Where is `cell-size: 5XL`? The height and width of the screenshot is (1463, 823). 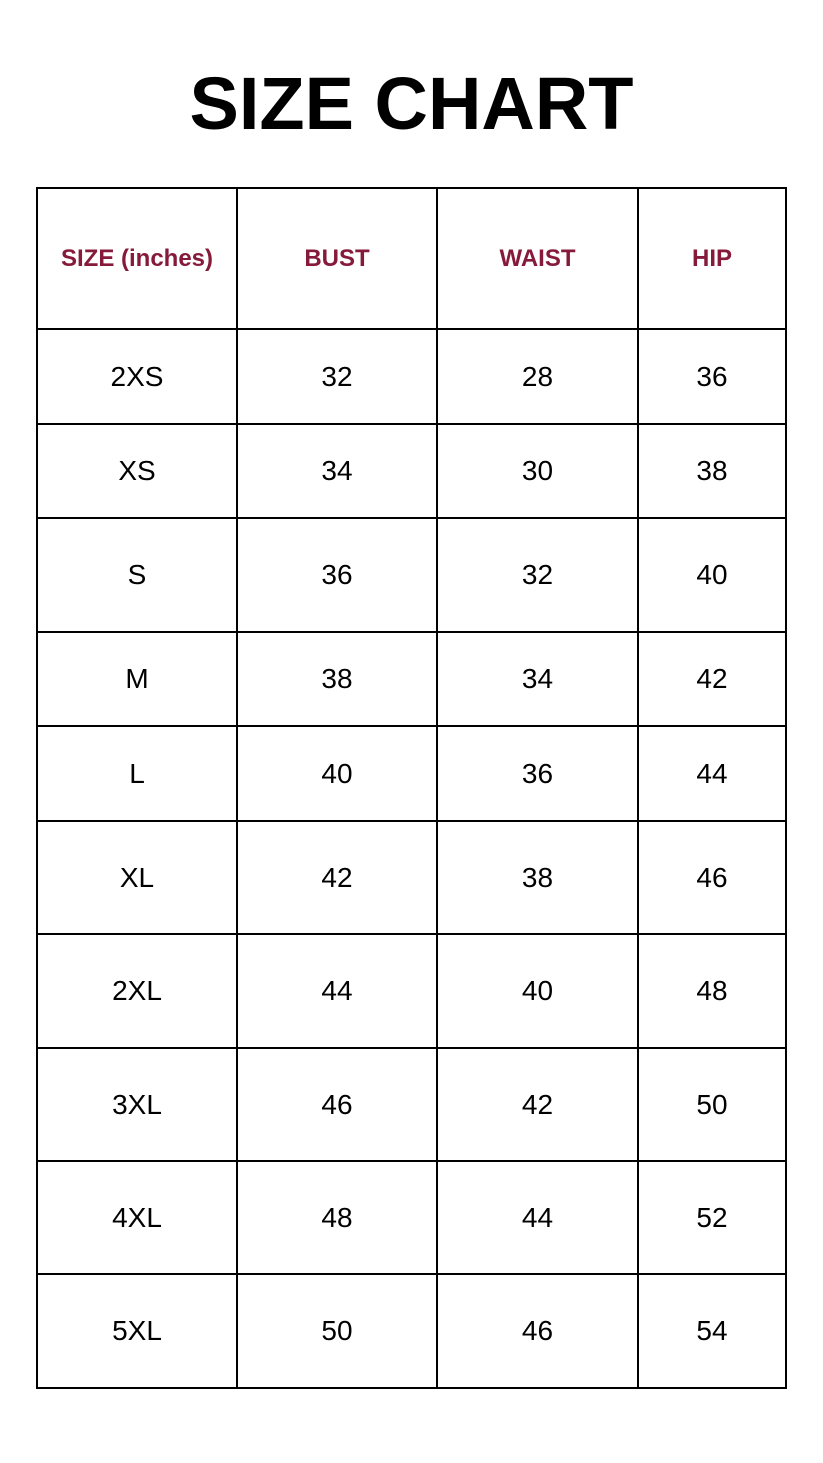 cell-size: 5XL is located at coordinates (137, 1331).